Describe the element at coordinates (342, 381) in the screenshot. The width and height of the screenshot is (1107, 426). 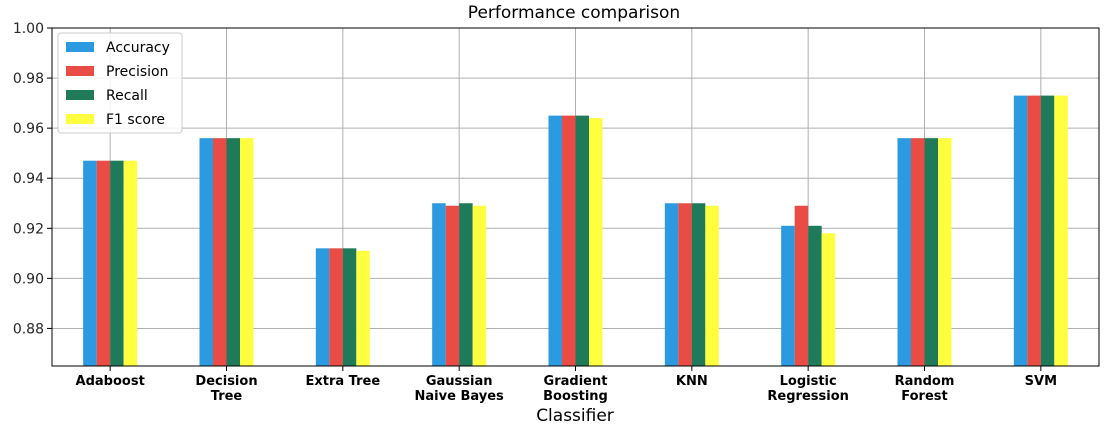
I see `x-tick-label: Extra Tree` at that location.